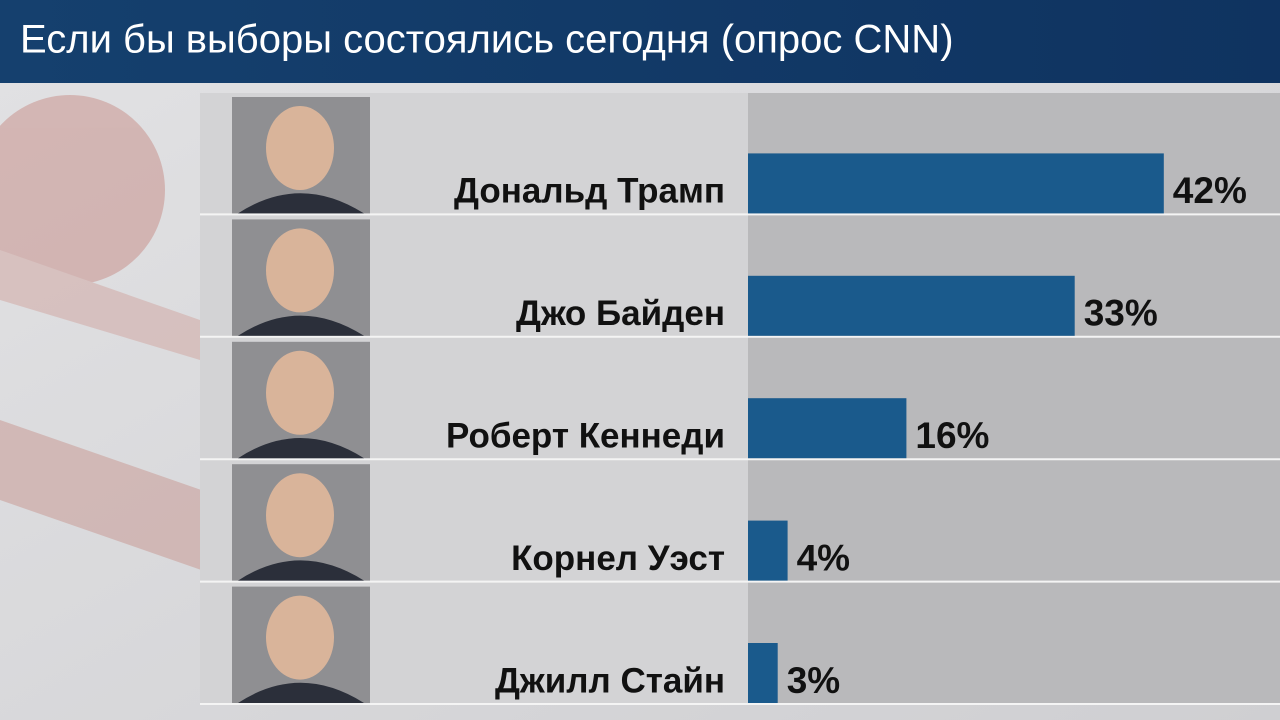  Describe the element at coordinates (610, 680) in the screenshot. I see `category-label: Джилл Стайн` at that location.